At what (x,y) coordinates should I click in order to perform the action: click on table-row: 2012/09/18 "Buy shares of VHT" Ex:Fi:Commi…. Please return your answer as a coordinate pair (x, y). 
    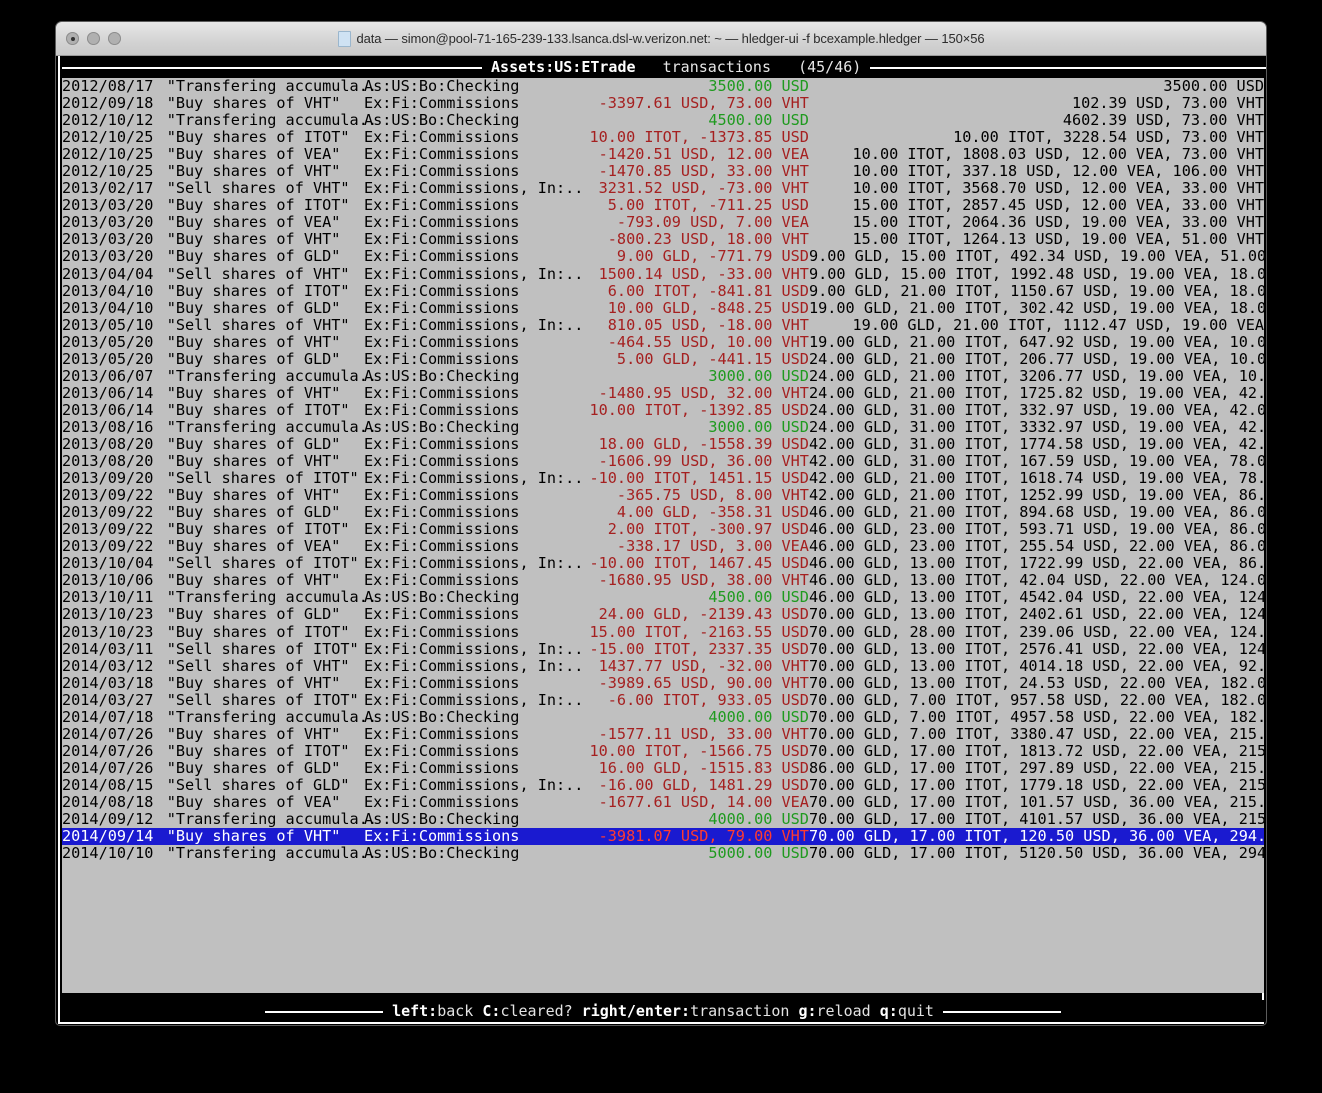
    Looking at the image, I should click on (663, 103).